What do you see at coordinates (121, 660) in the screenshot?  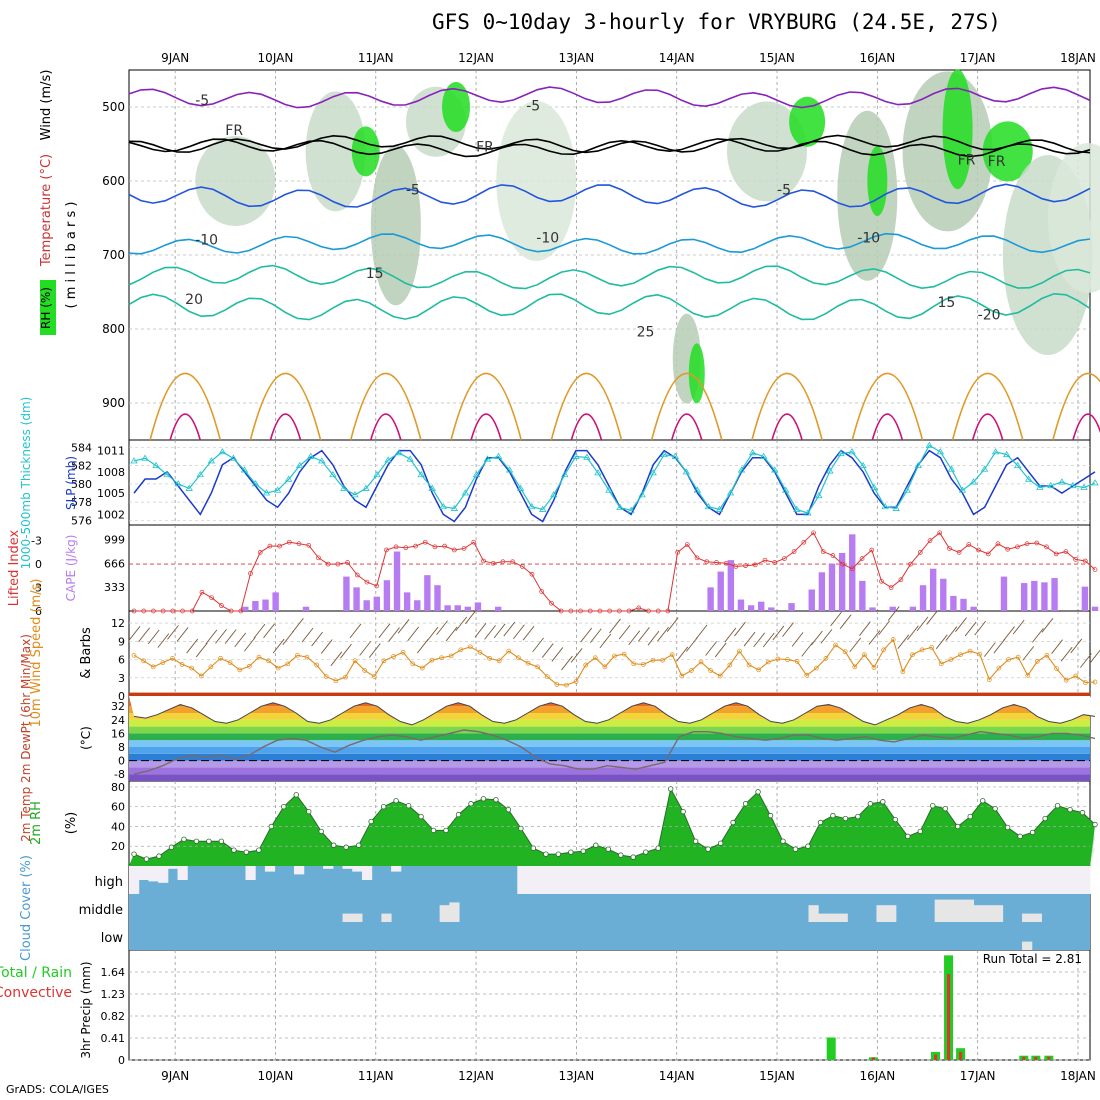 I see `wind-tick-label: 6` at bounding box center [121, 660].